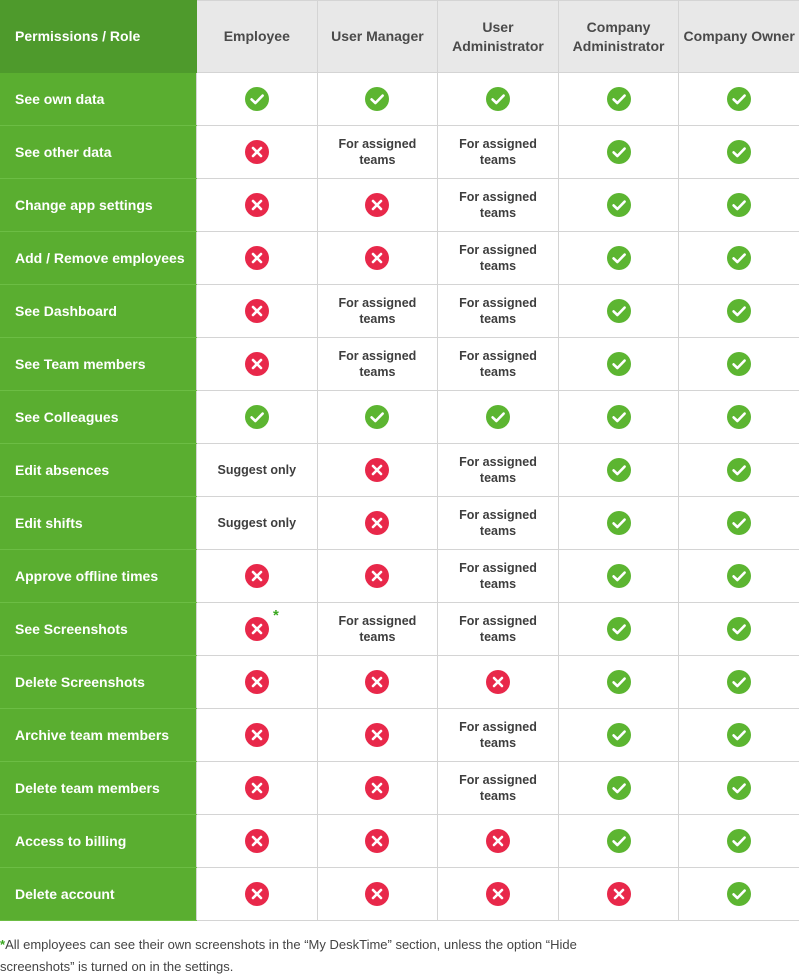 This screenshot has height=980, width=799. What do you see at coordinates (98, 205) in the screenshot?
I see `permission-label: Change app settings` at bounding box center [98, 205].